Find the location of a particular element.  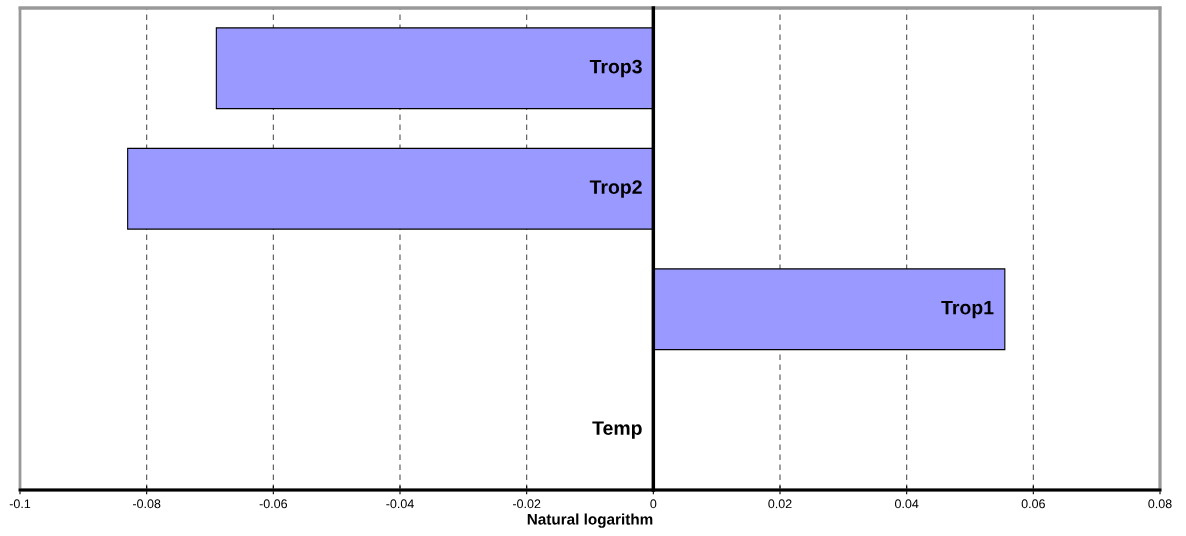

x-tick-label: -0.1 is located at coordinates (20, 504).